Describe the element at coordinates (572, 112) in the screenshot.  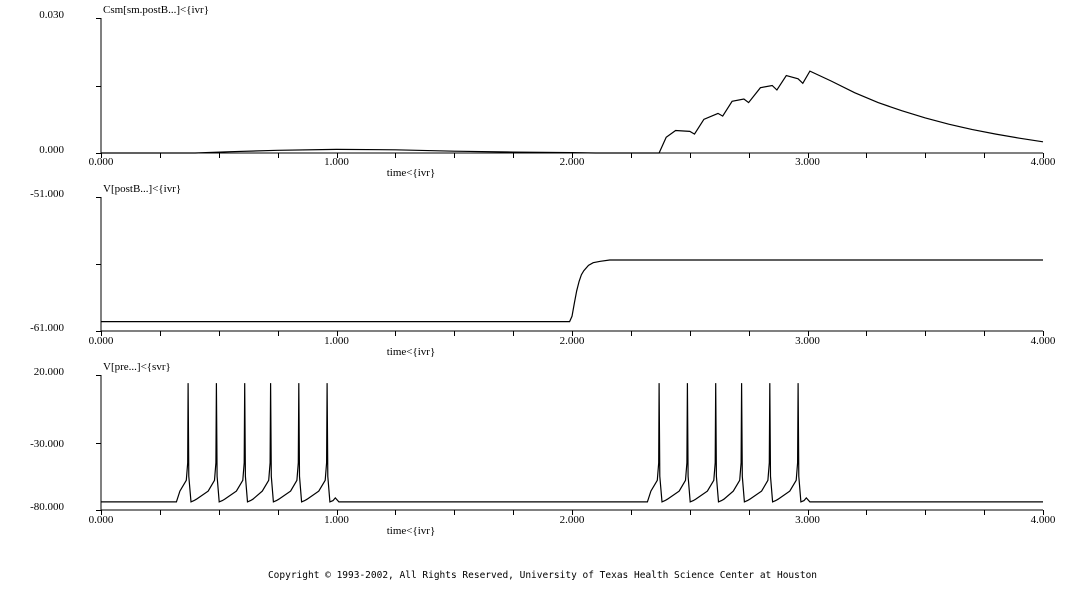
I see `series-line-csm` at that location.